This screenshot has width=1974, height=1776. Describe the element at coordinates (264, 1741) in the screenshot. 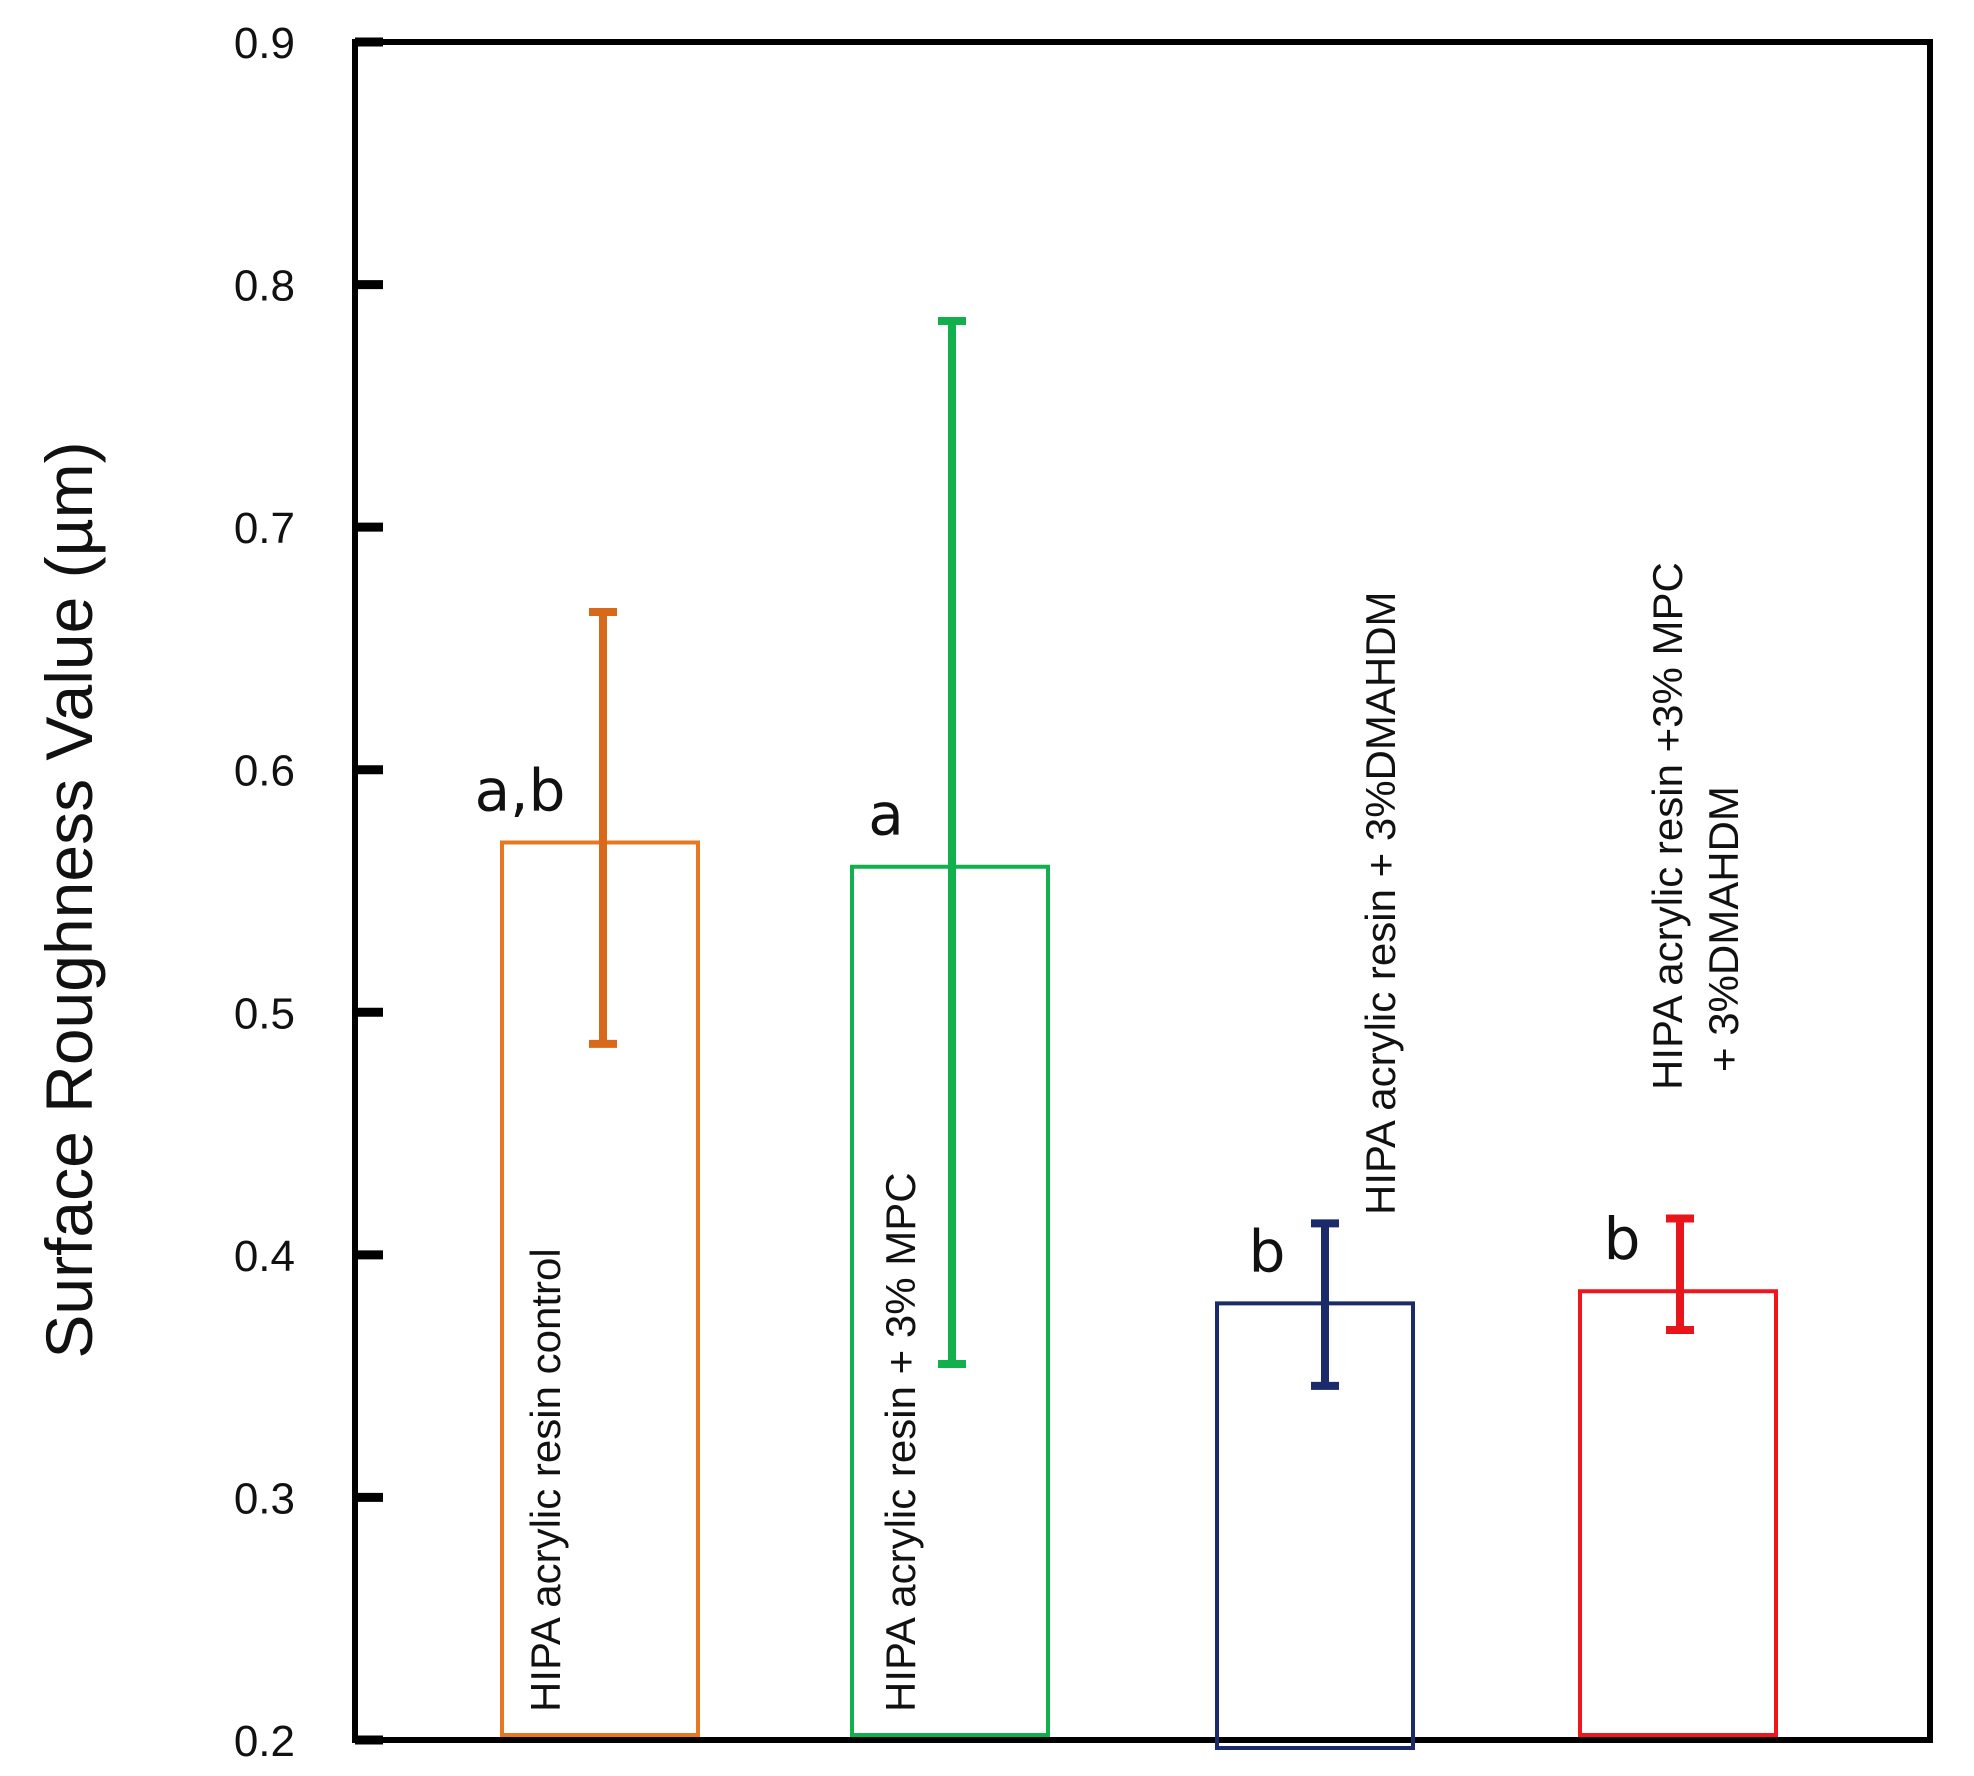

I see `y-tick-label-0: 0.2` at that location.